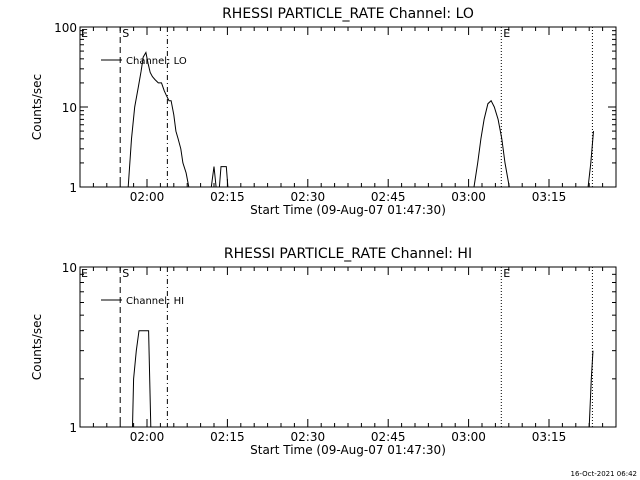  I want to click on chart-title: RHESSI PARTICLE_RATE Channel: LO, so click(348, 14).